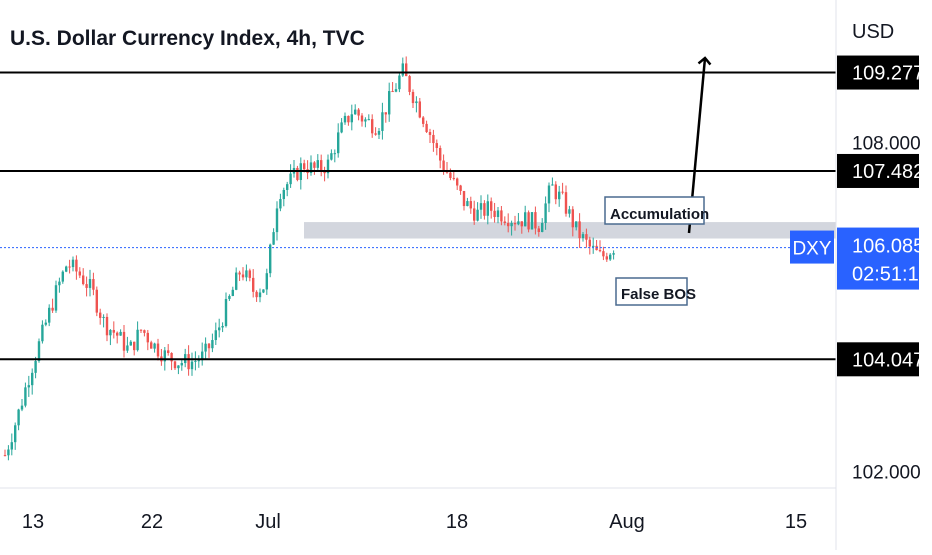  I want to click on level-badge-text: 104.047, so click(888, 360).